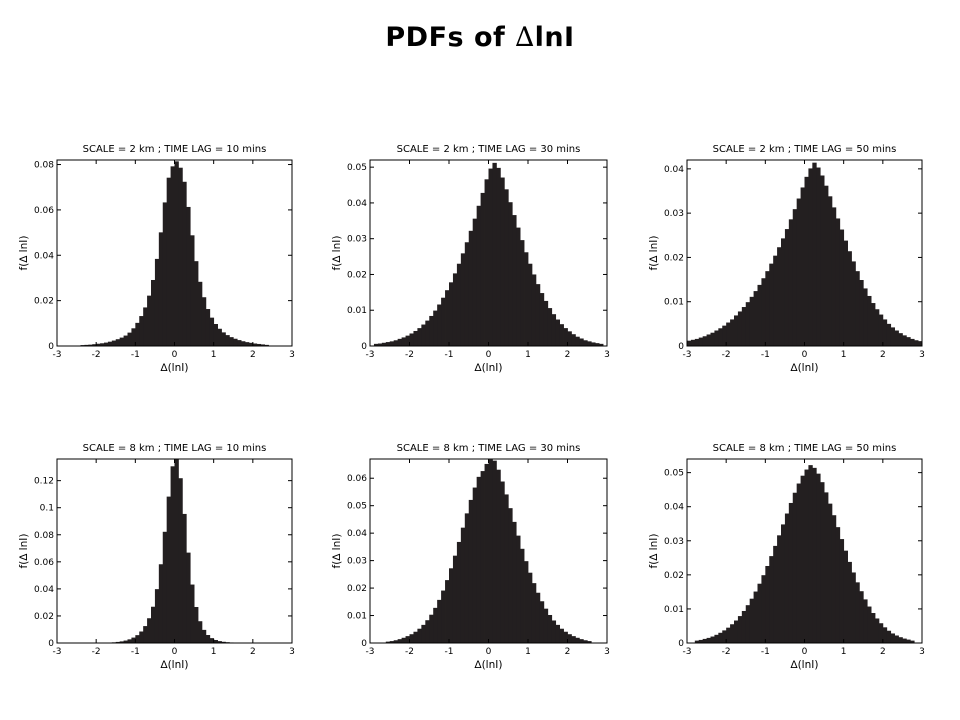  What do you see at coordinates (450, 37) in the screenshot?
I see `page-title-prefix: PDFs of` at bounding box center [450, 37].